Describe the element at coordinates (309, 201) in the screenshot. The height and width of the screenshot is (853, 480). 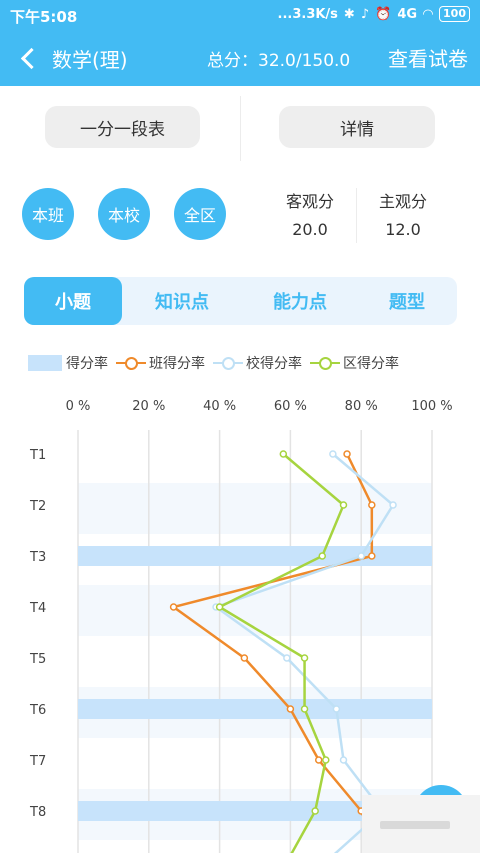
I see `objective-label: 客观分` at that location.